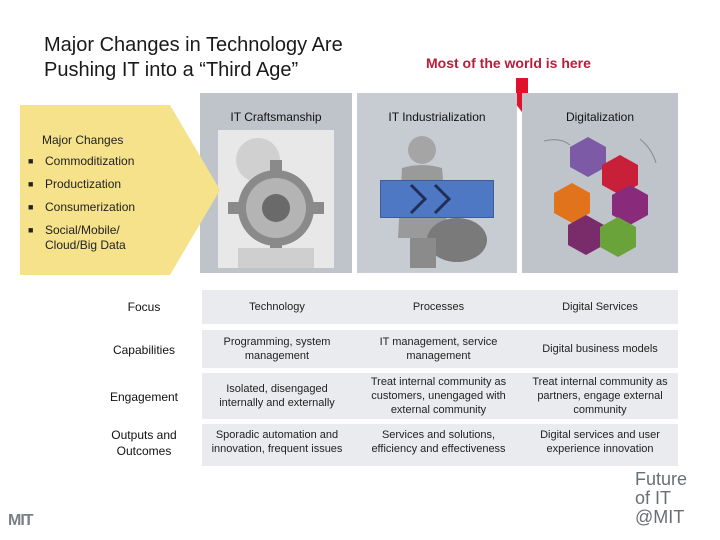 This screenshot has width=720, height=540. I want to click on list-item: ■ Productization, so click(98, 184).